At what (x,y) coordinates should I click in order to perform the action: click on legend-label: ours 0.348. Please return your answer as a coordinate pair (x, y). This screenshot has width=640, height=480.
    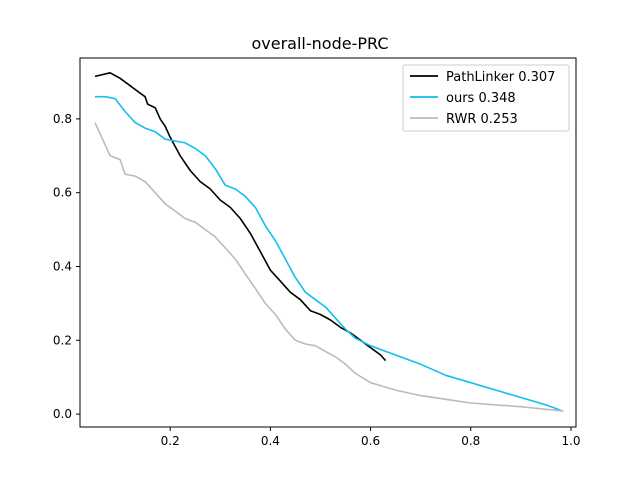
    Looking at the image, I should click on (481, 98).